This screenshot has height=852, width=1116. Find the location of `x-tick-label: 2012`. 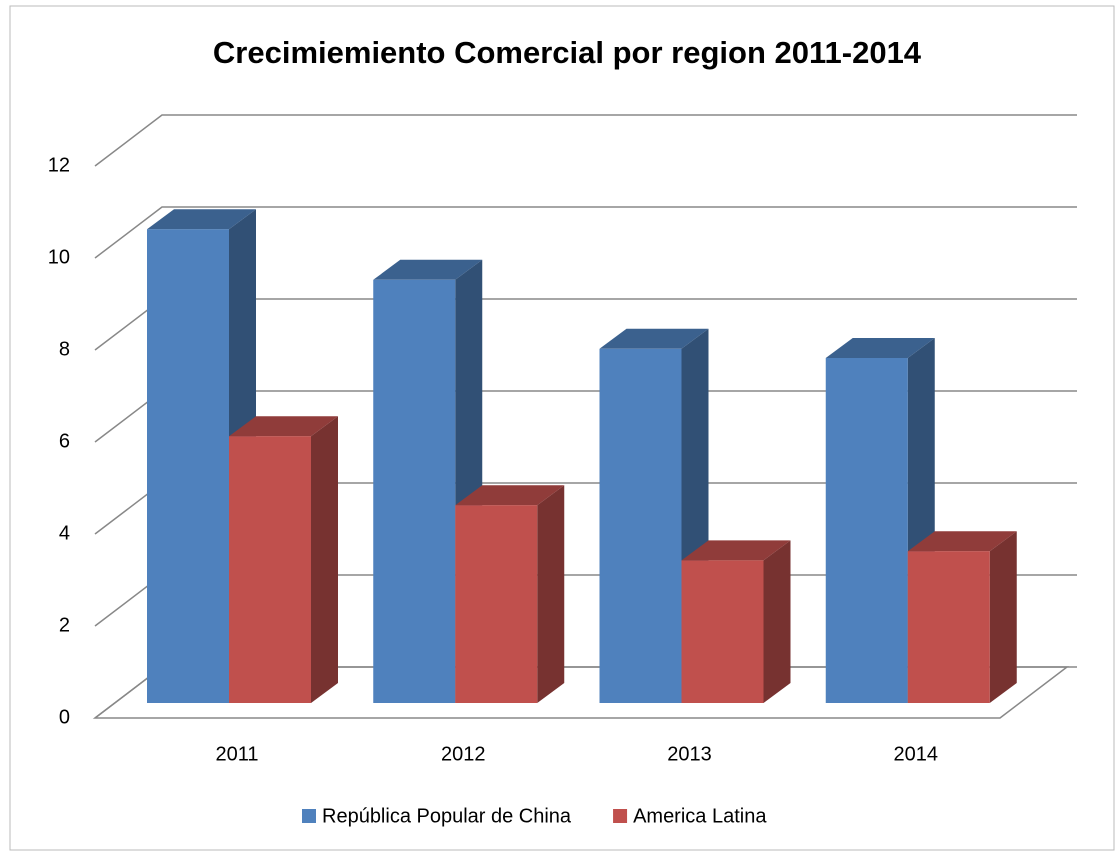

x-tick-label: 2012 is located at coordinates (463, 754).